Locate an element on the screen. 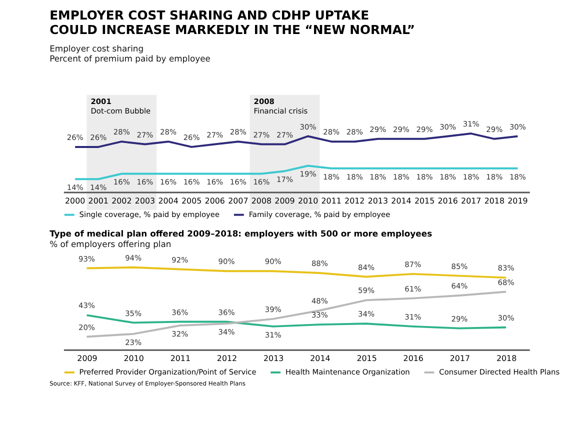 The height and width of the screenshot is (431, 570). x-tick-label: 2008 is located at coordinates (261, 201).